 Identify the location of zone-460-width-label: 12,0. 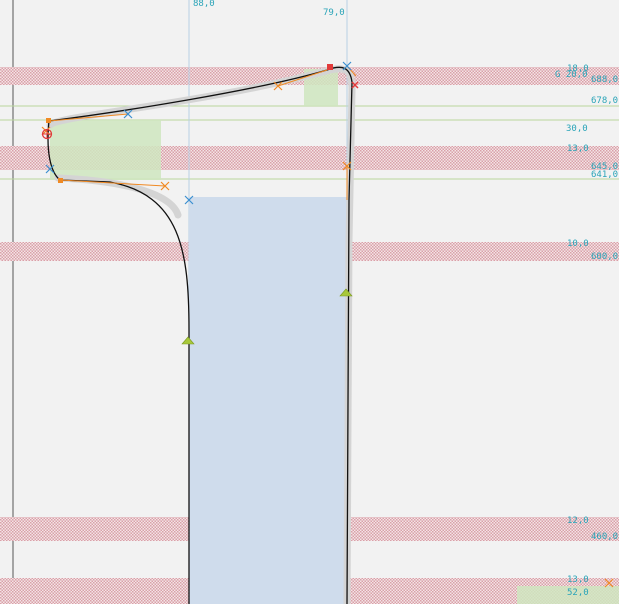
(578, 521).